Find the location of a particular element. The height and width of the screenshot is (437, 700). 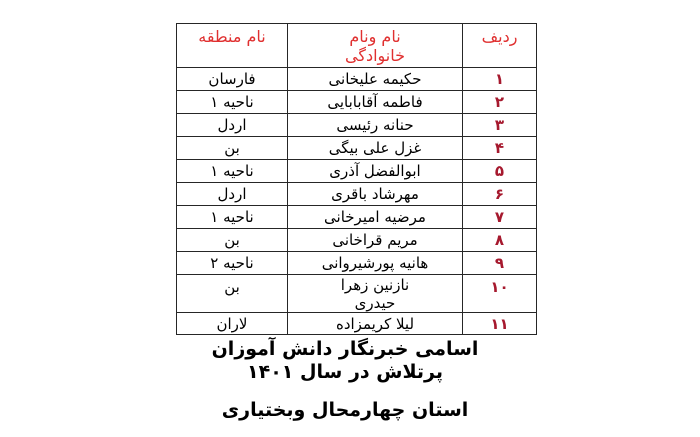

table-row: ۴ غزل علی بیگی بن is located at coordinates (356, 148).